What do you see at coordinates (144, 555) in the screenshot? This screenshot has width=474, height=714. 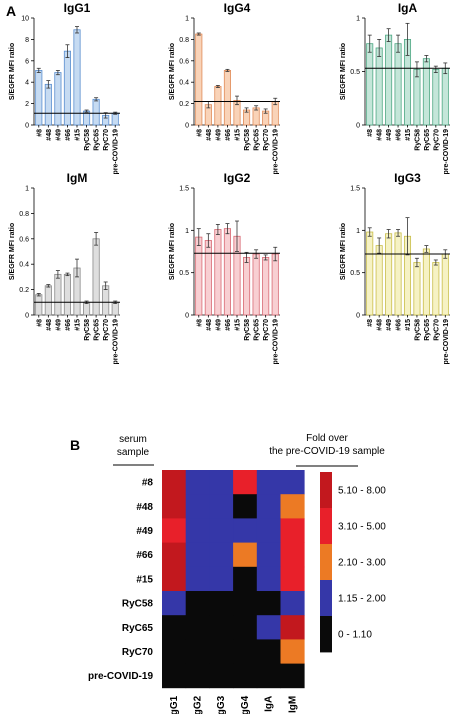 I see `row-label: #66` at bounding box center [144, 555].